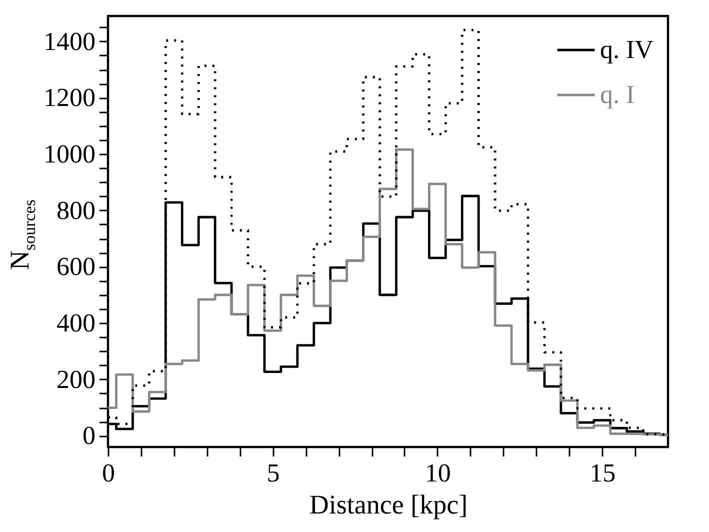 This screenshot has height=532, width=709. What do you see at coordinates (603, 473) in the screenshot?
I see `x-tick-label: 15` at bounding box center [603, 473].